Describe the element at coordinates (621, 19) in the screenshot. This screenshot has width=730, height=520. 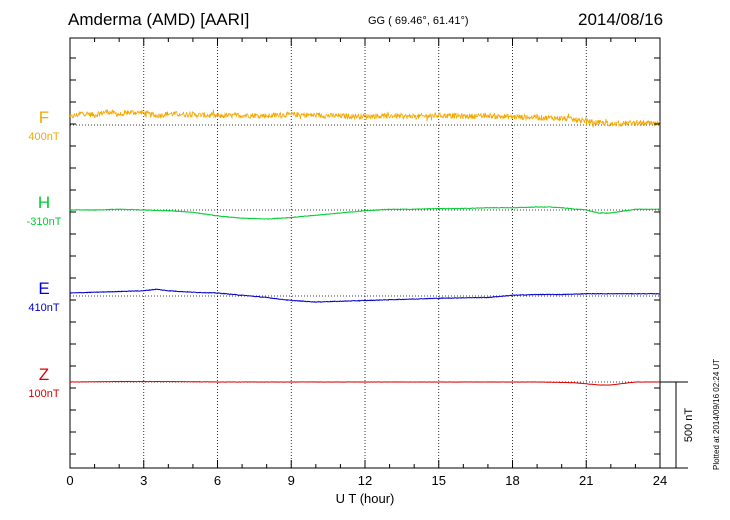
I see `date-label: 2014/08/16` at that location.